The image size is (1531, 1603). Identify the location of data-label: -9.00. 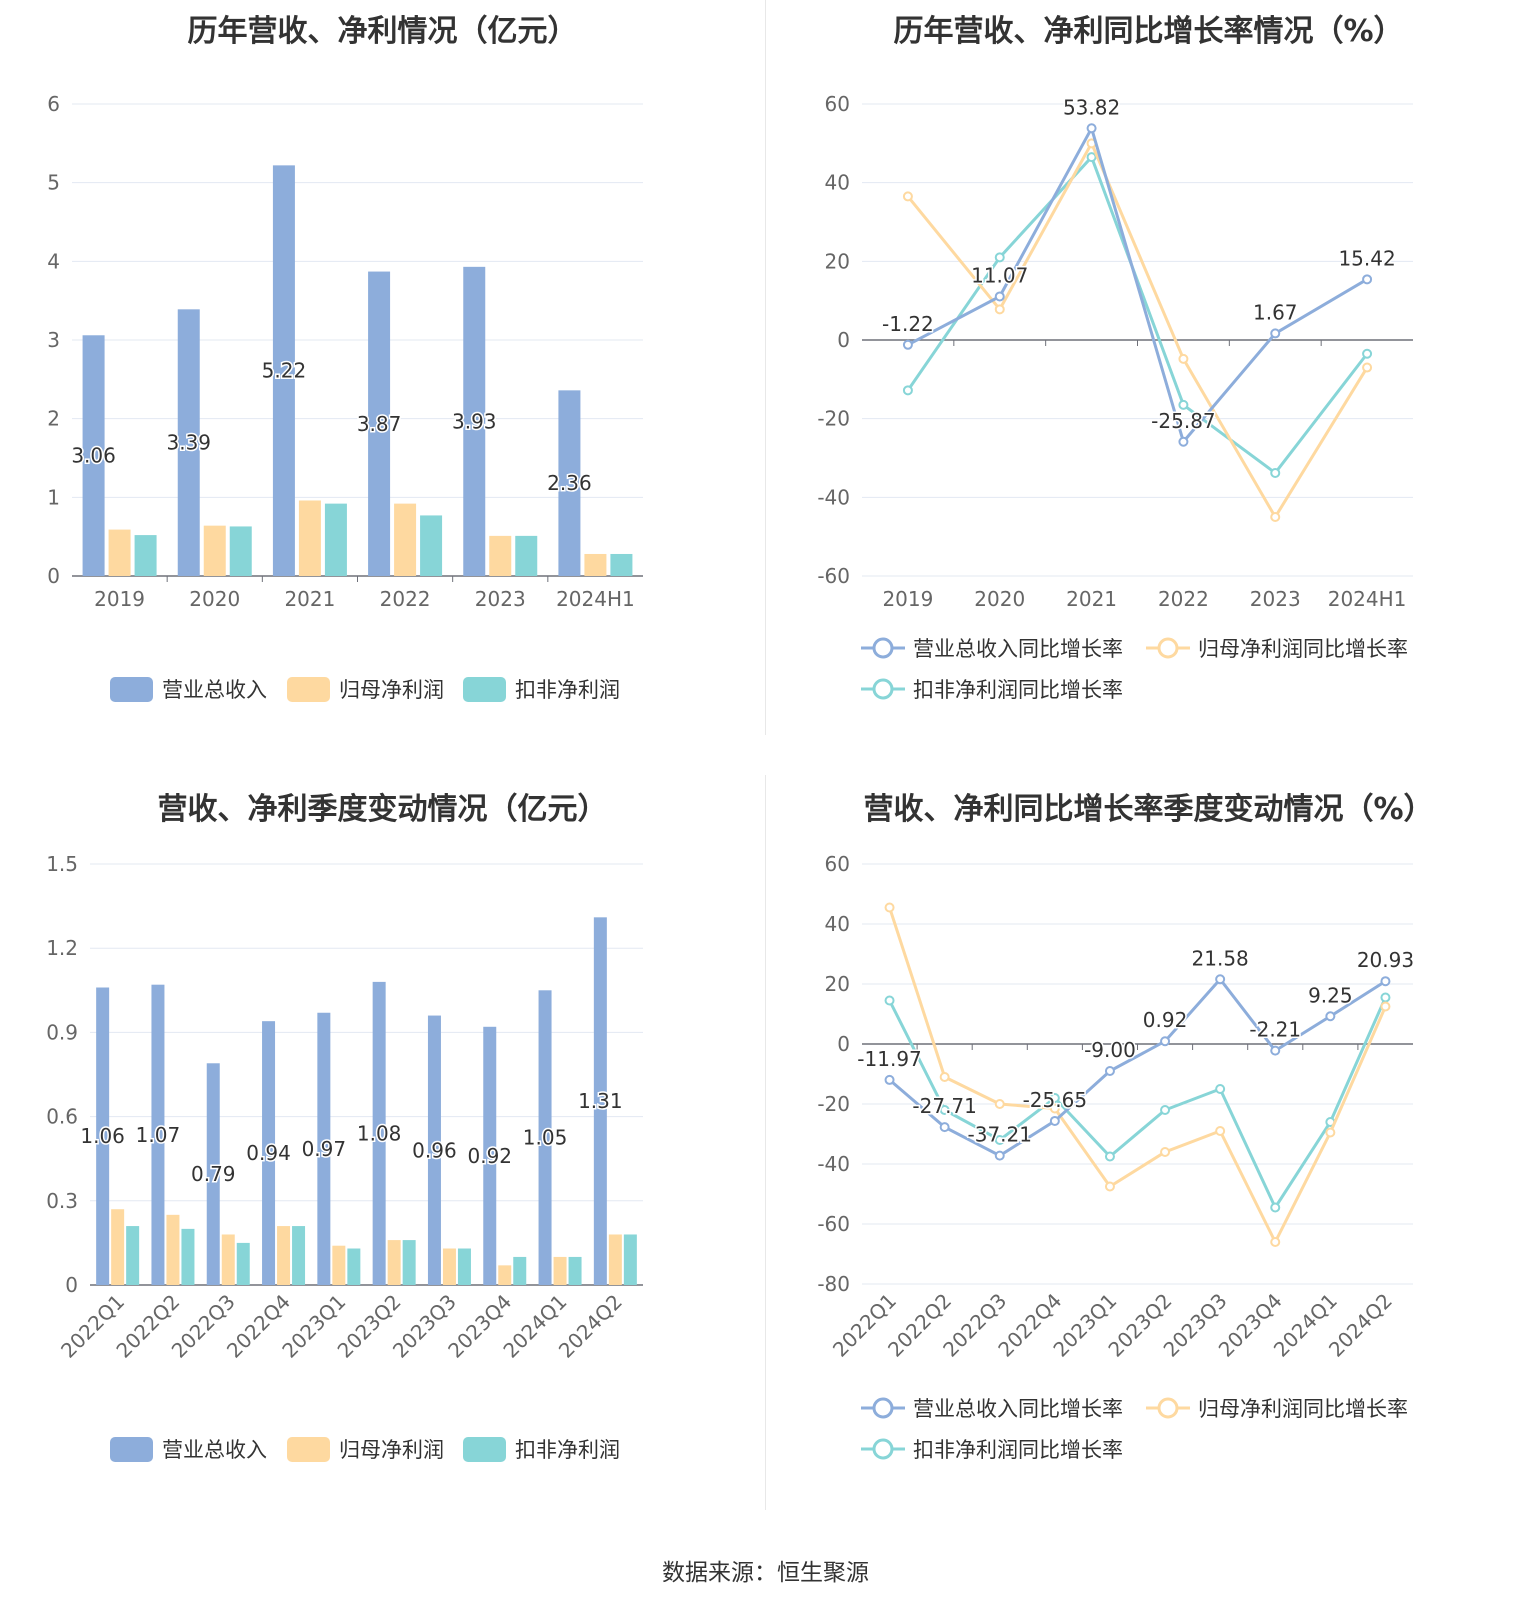
(1110, 1050).